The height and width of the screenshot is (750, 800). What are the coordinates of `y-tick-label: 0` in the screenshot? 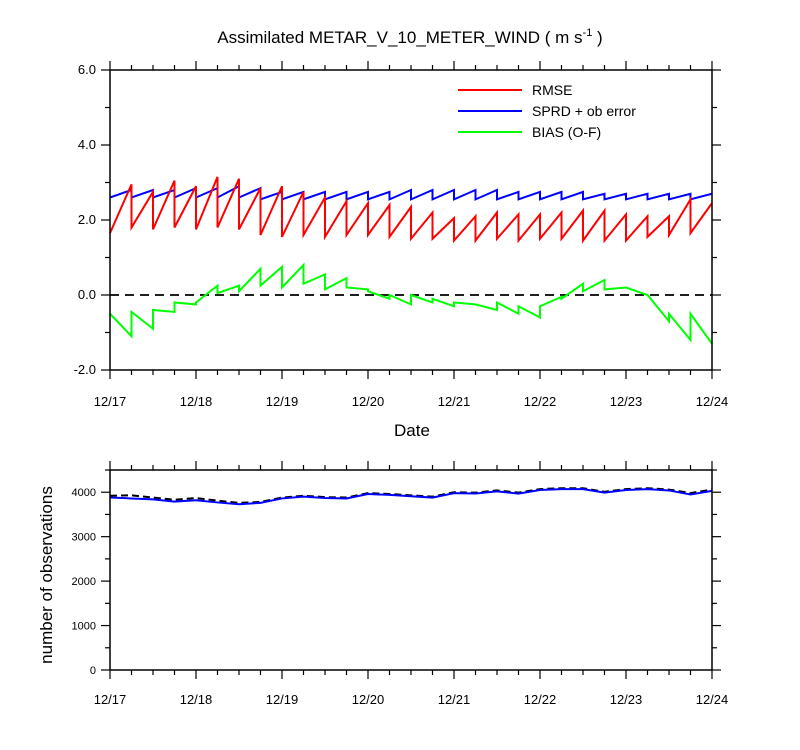 It's located at (93, 671).